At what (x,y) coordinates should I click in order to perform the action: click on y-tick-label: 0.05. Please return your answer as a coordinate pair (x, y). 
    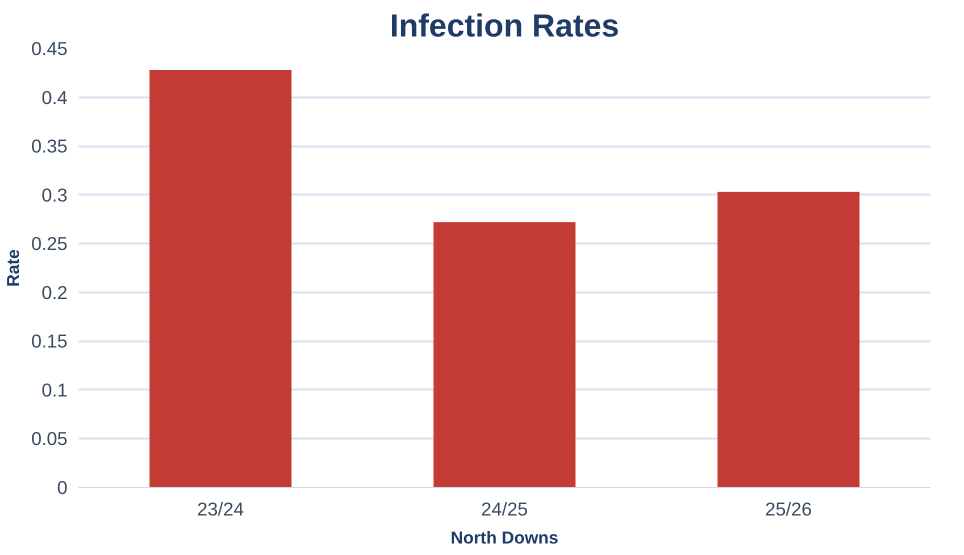
    Looking at the image, I should click on (49, 439).